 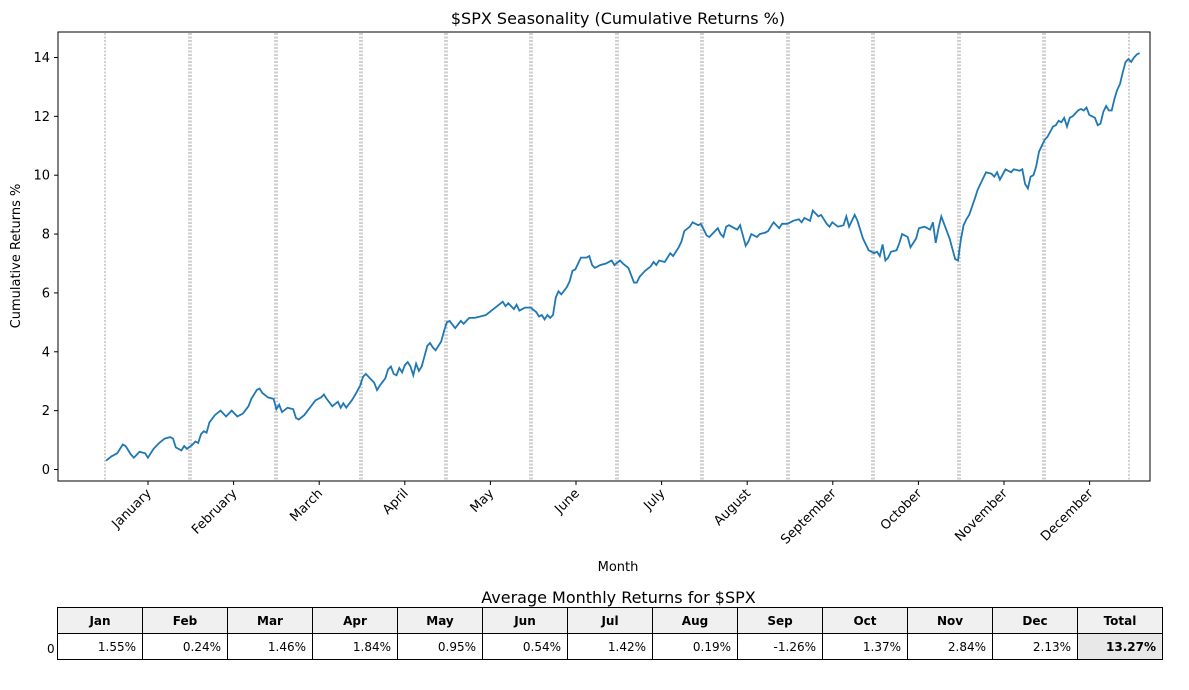 What do you see at coordinates (525, 620) in the screenshot?
I see `header-jun: Jun` at bounding box center [525, 620].